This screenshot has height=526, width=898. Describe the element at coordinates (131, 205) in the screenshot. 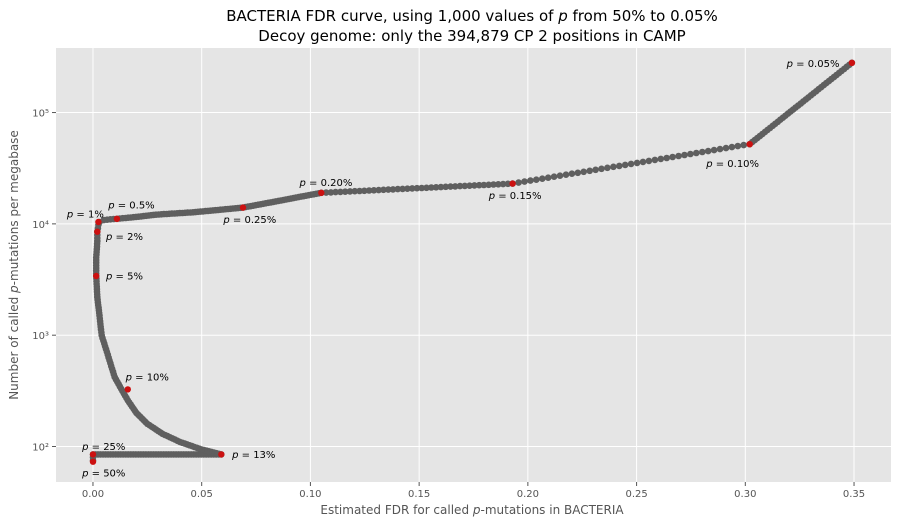

I see `annotation-p05: p = 0.5%` at that location.